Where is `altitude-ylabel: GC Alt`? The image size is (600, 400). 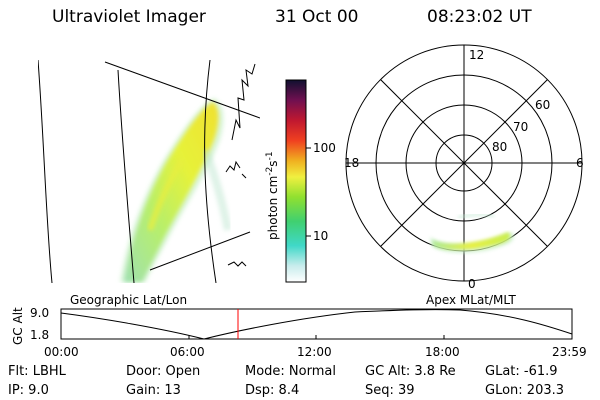 altitude-ylabel: GC Alt is located at coordinates (18, 326).